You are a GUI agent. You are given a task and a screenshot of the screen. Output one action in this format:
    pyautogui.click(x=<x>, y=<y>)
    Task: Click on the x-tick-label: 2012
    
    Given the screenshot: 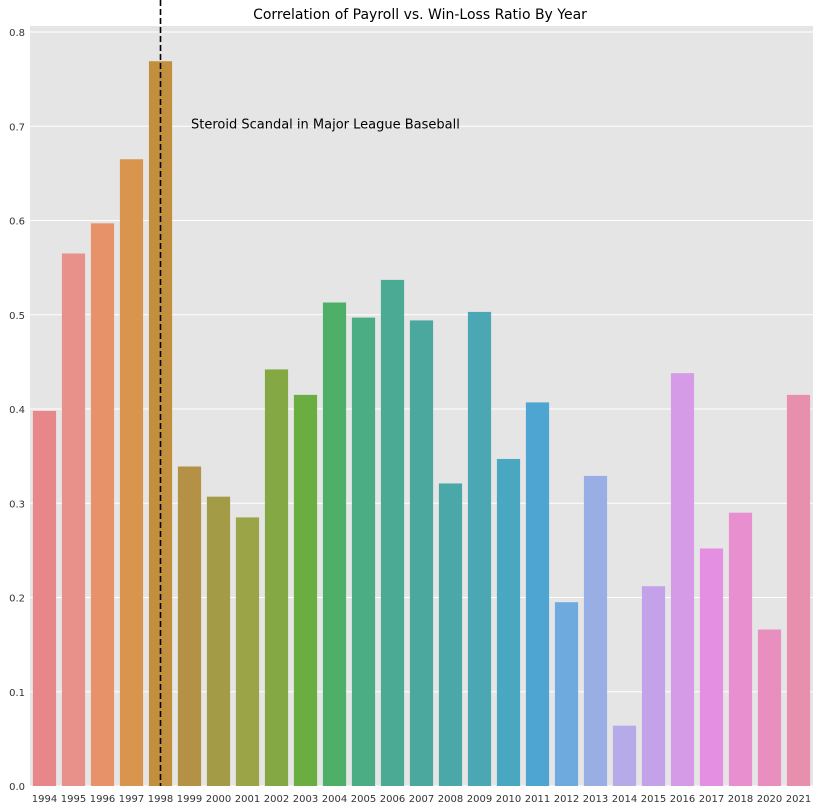 What is the action you would take?
    pyautogui.click(x=566, y=799)
    